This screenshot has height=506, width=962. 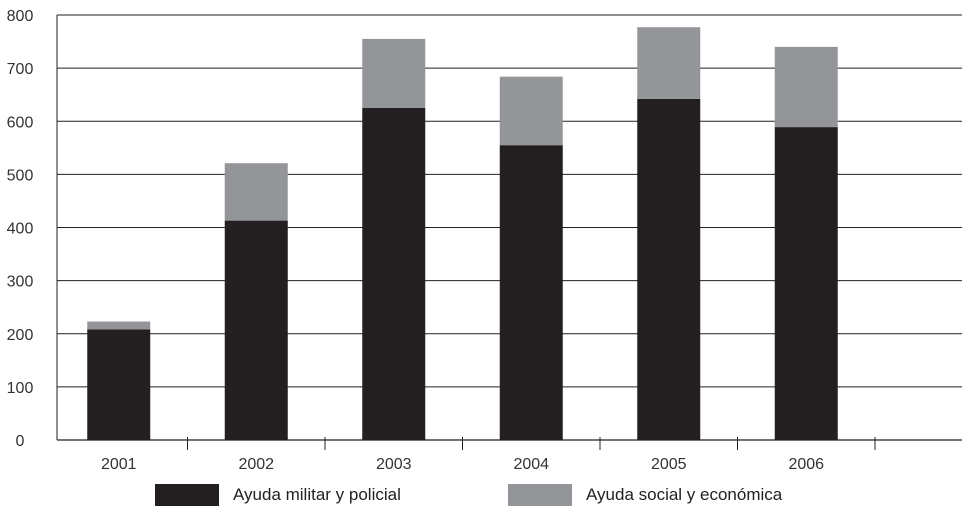 I want to click on y-tick-label: 700, so click(x=20, y=69).